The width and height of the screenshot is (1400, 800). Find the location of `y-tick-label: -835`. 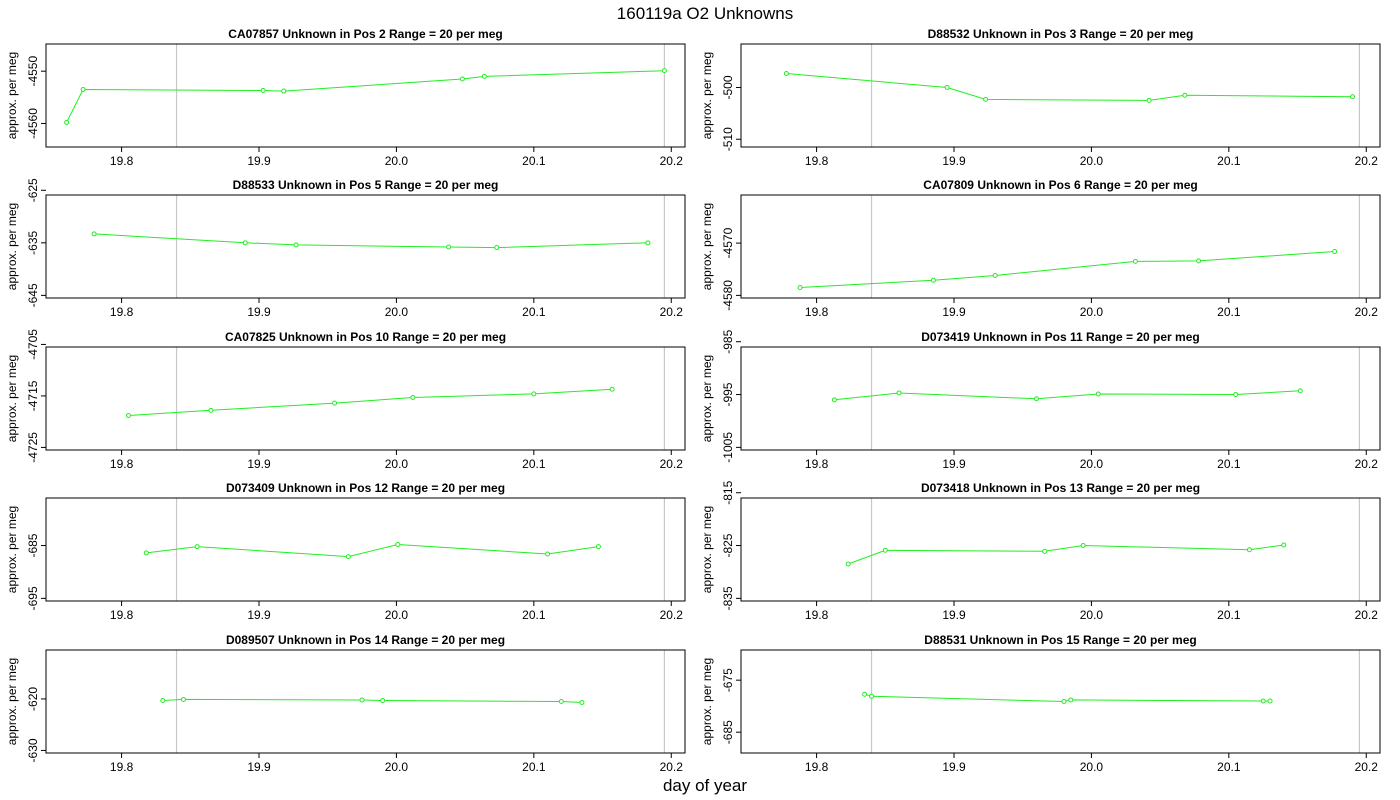

y-tick-label: -835 is located at coordinates (728, 598).